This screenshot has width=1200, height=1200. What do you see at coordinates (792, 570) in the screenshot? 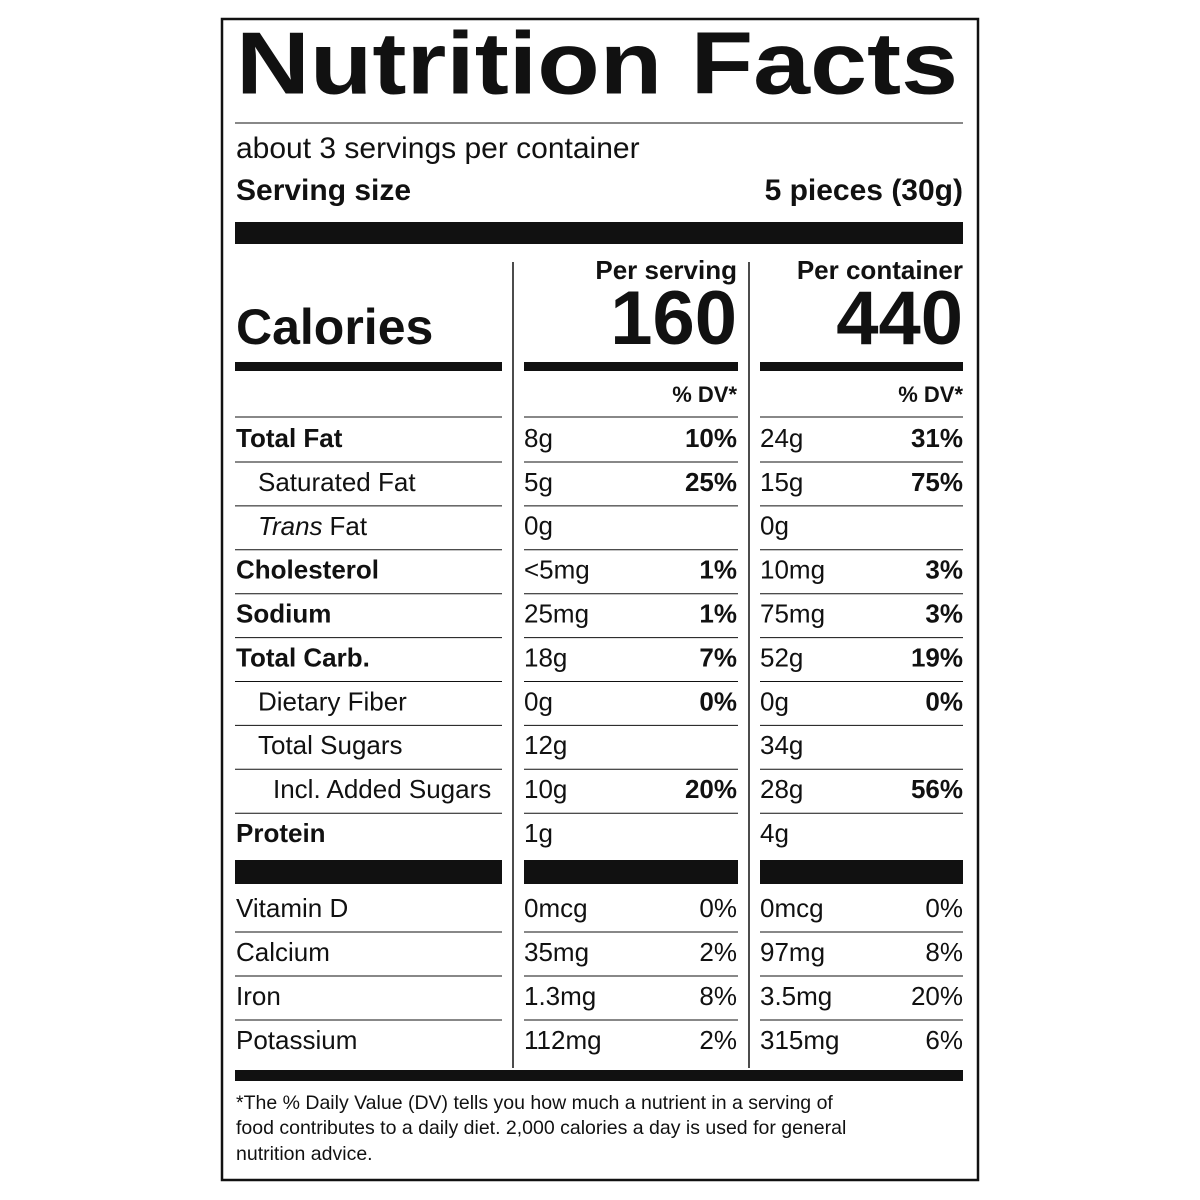
I see `amount: 10mg` at bounding box center [792, 570].